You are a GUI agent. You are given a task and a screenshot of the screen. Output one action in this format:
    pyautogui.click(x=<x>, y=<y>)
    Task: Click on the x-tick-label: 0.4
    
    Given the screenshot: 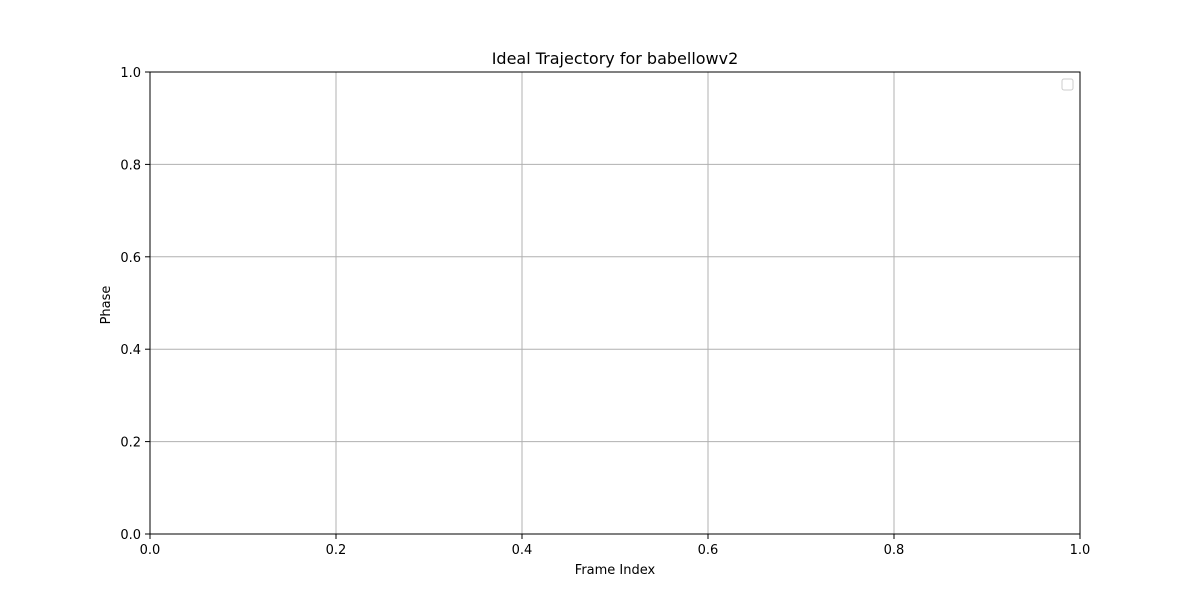 What is the action you would take?
    pyautogui.click(x=522, y=550)
    